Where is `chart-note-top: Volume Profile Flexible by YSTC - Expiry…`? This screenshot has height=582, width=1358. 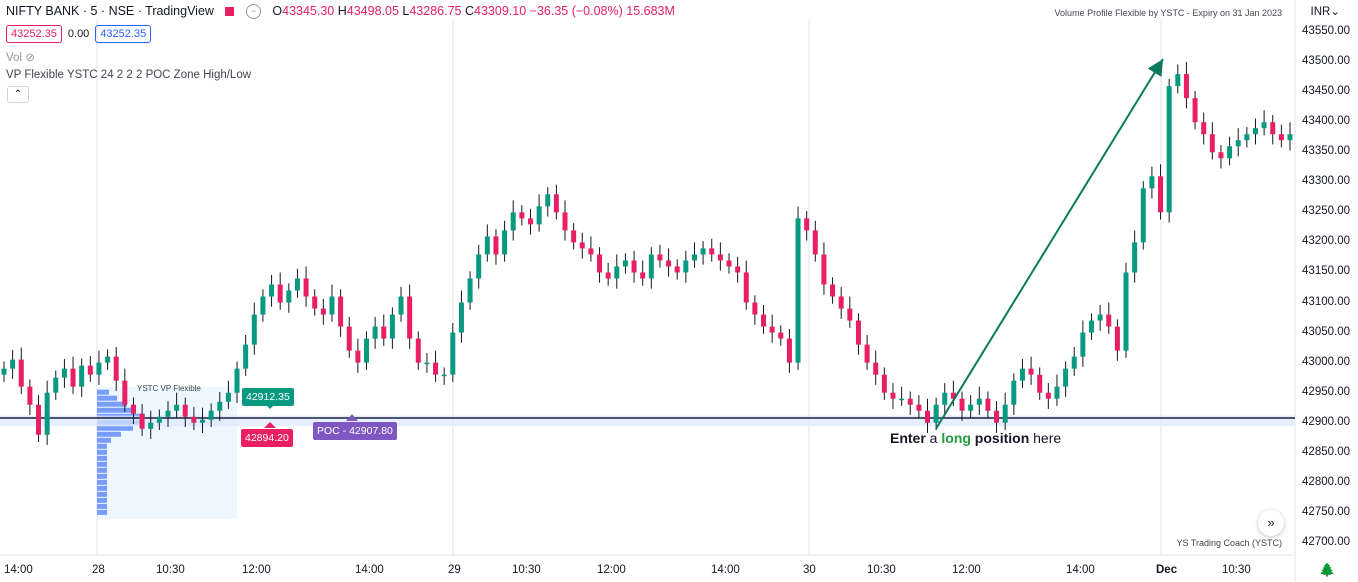 chart-note-top: Volume Profile Flexible by YSTC - Expiry… is located at coordinates (1168, 13).